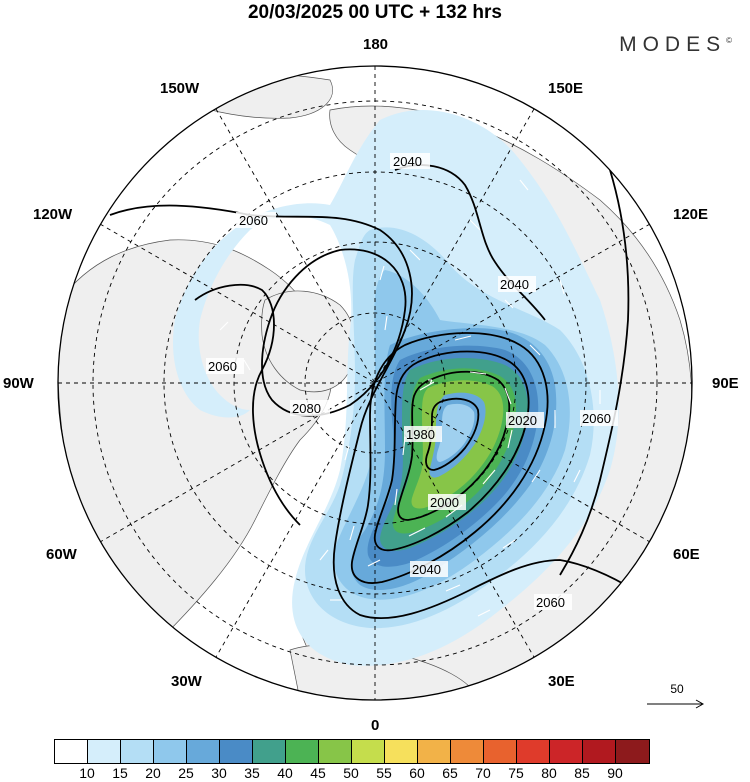  Describe the element at coordinates (87, 773) in the screenshot. I see `colorbar-tick-label: 10` at that location.